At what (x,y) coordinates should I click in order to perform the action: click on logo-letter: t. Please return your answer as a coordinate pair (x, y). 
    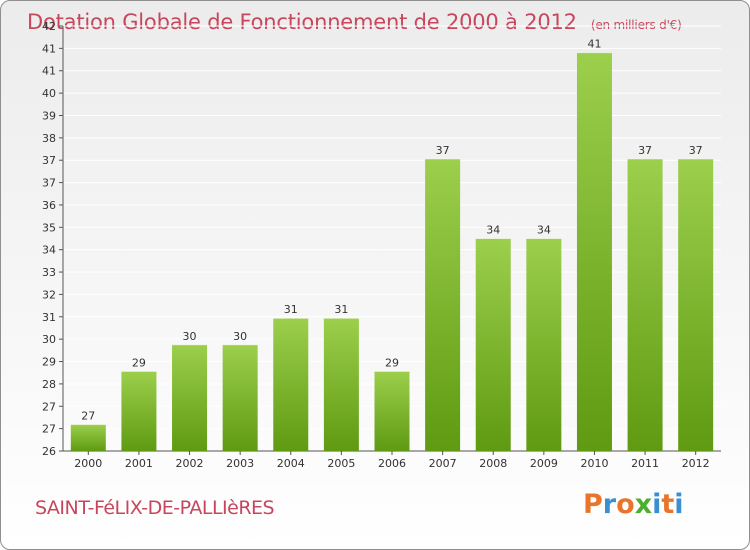
    Looking at the image, I should click on (668, 504).